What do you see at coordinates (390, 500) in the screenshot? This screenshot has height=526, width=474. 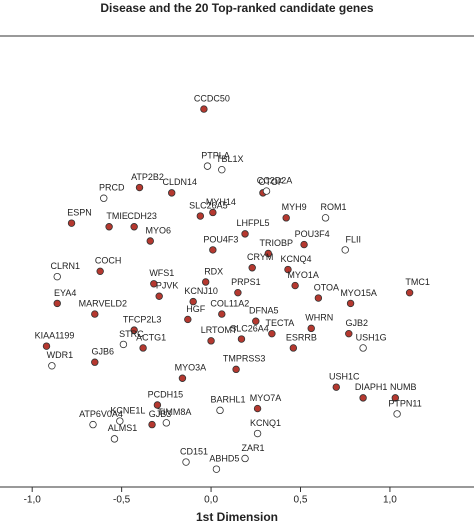 I see `x-tick-label: 1,0` at bounding box center [390, 500].